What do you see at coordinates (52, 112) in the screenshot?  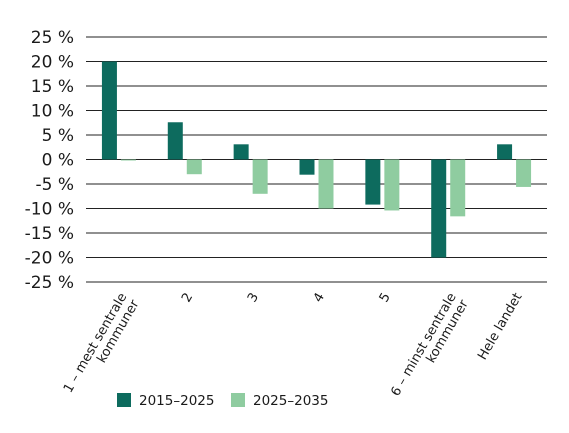 I see `y-tick-label: 10 %` at bounding box center [52, 112].